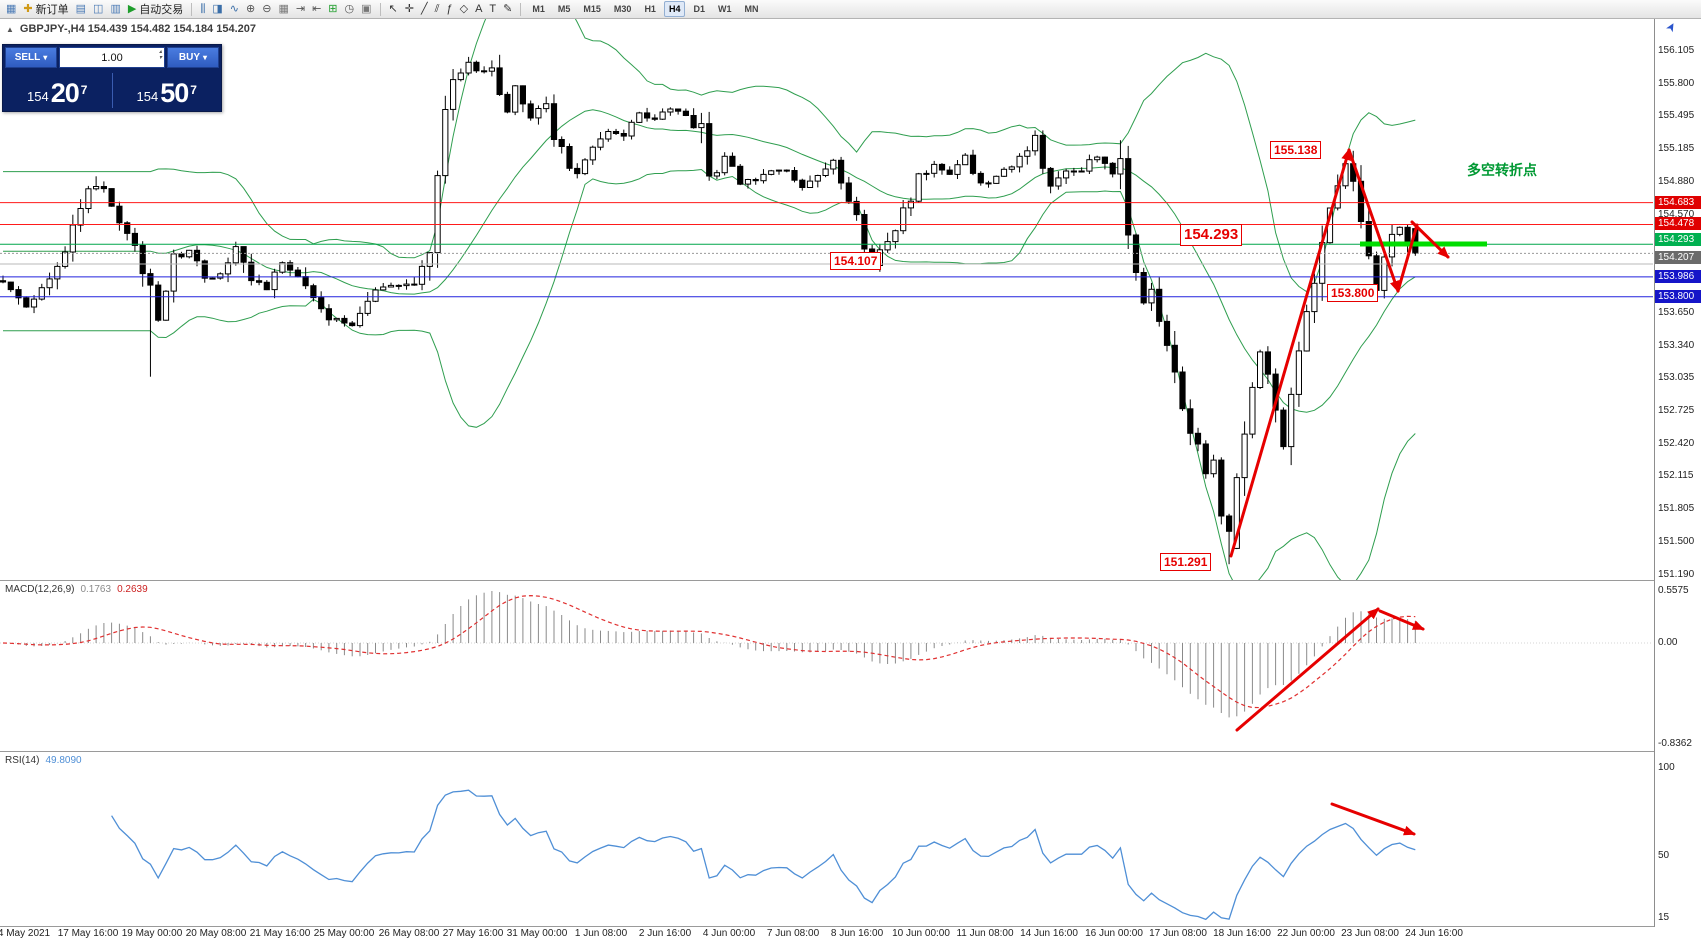 The height and width of the screenshot is (942, 1701). I want to click on price-level-chip: 154.478, so click(1678, 223).